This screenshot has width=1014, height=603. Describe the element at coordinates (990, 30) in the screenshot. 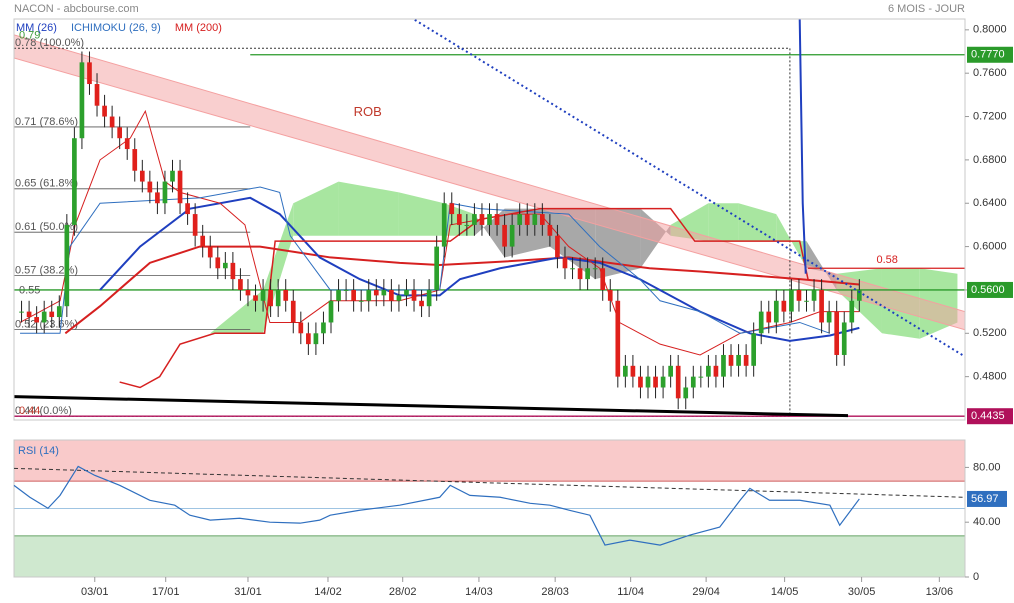

I see `y-tick-label: 0.8000` at that location.